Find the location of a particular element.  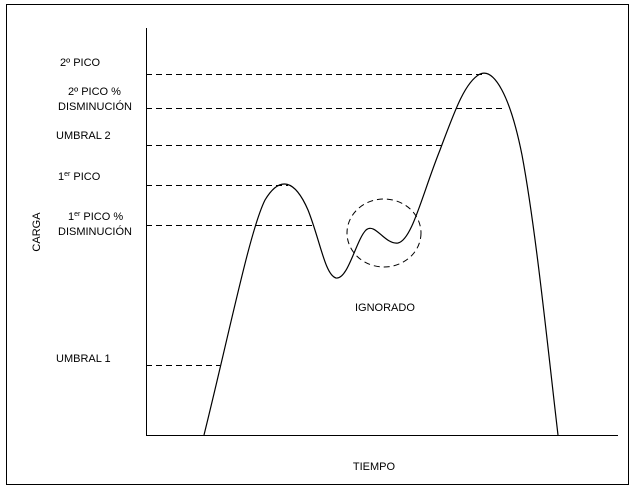

first-peak-pct-label-rest: PICO % is located at coordinates (101, 217).